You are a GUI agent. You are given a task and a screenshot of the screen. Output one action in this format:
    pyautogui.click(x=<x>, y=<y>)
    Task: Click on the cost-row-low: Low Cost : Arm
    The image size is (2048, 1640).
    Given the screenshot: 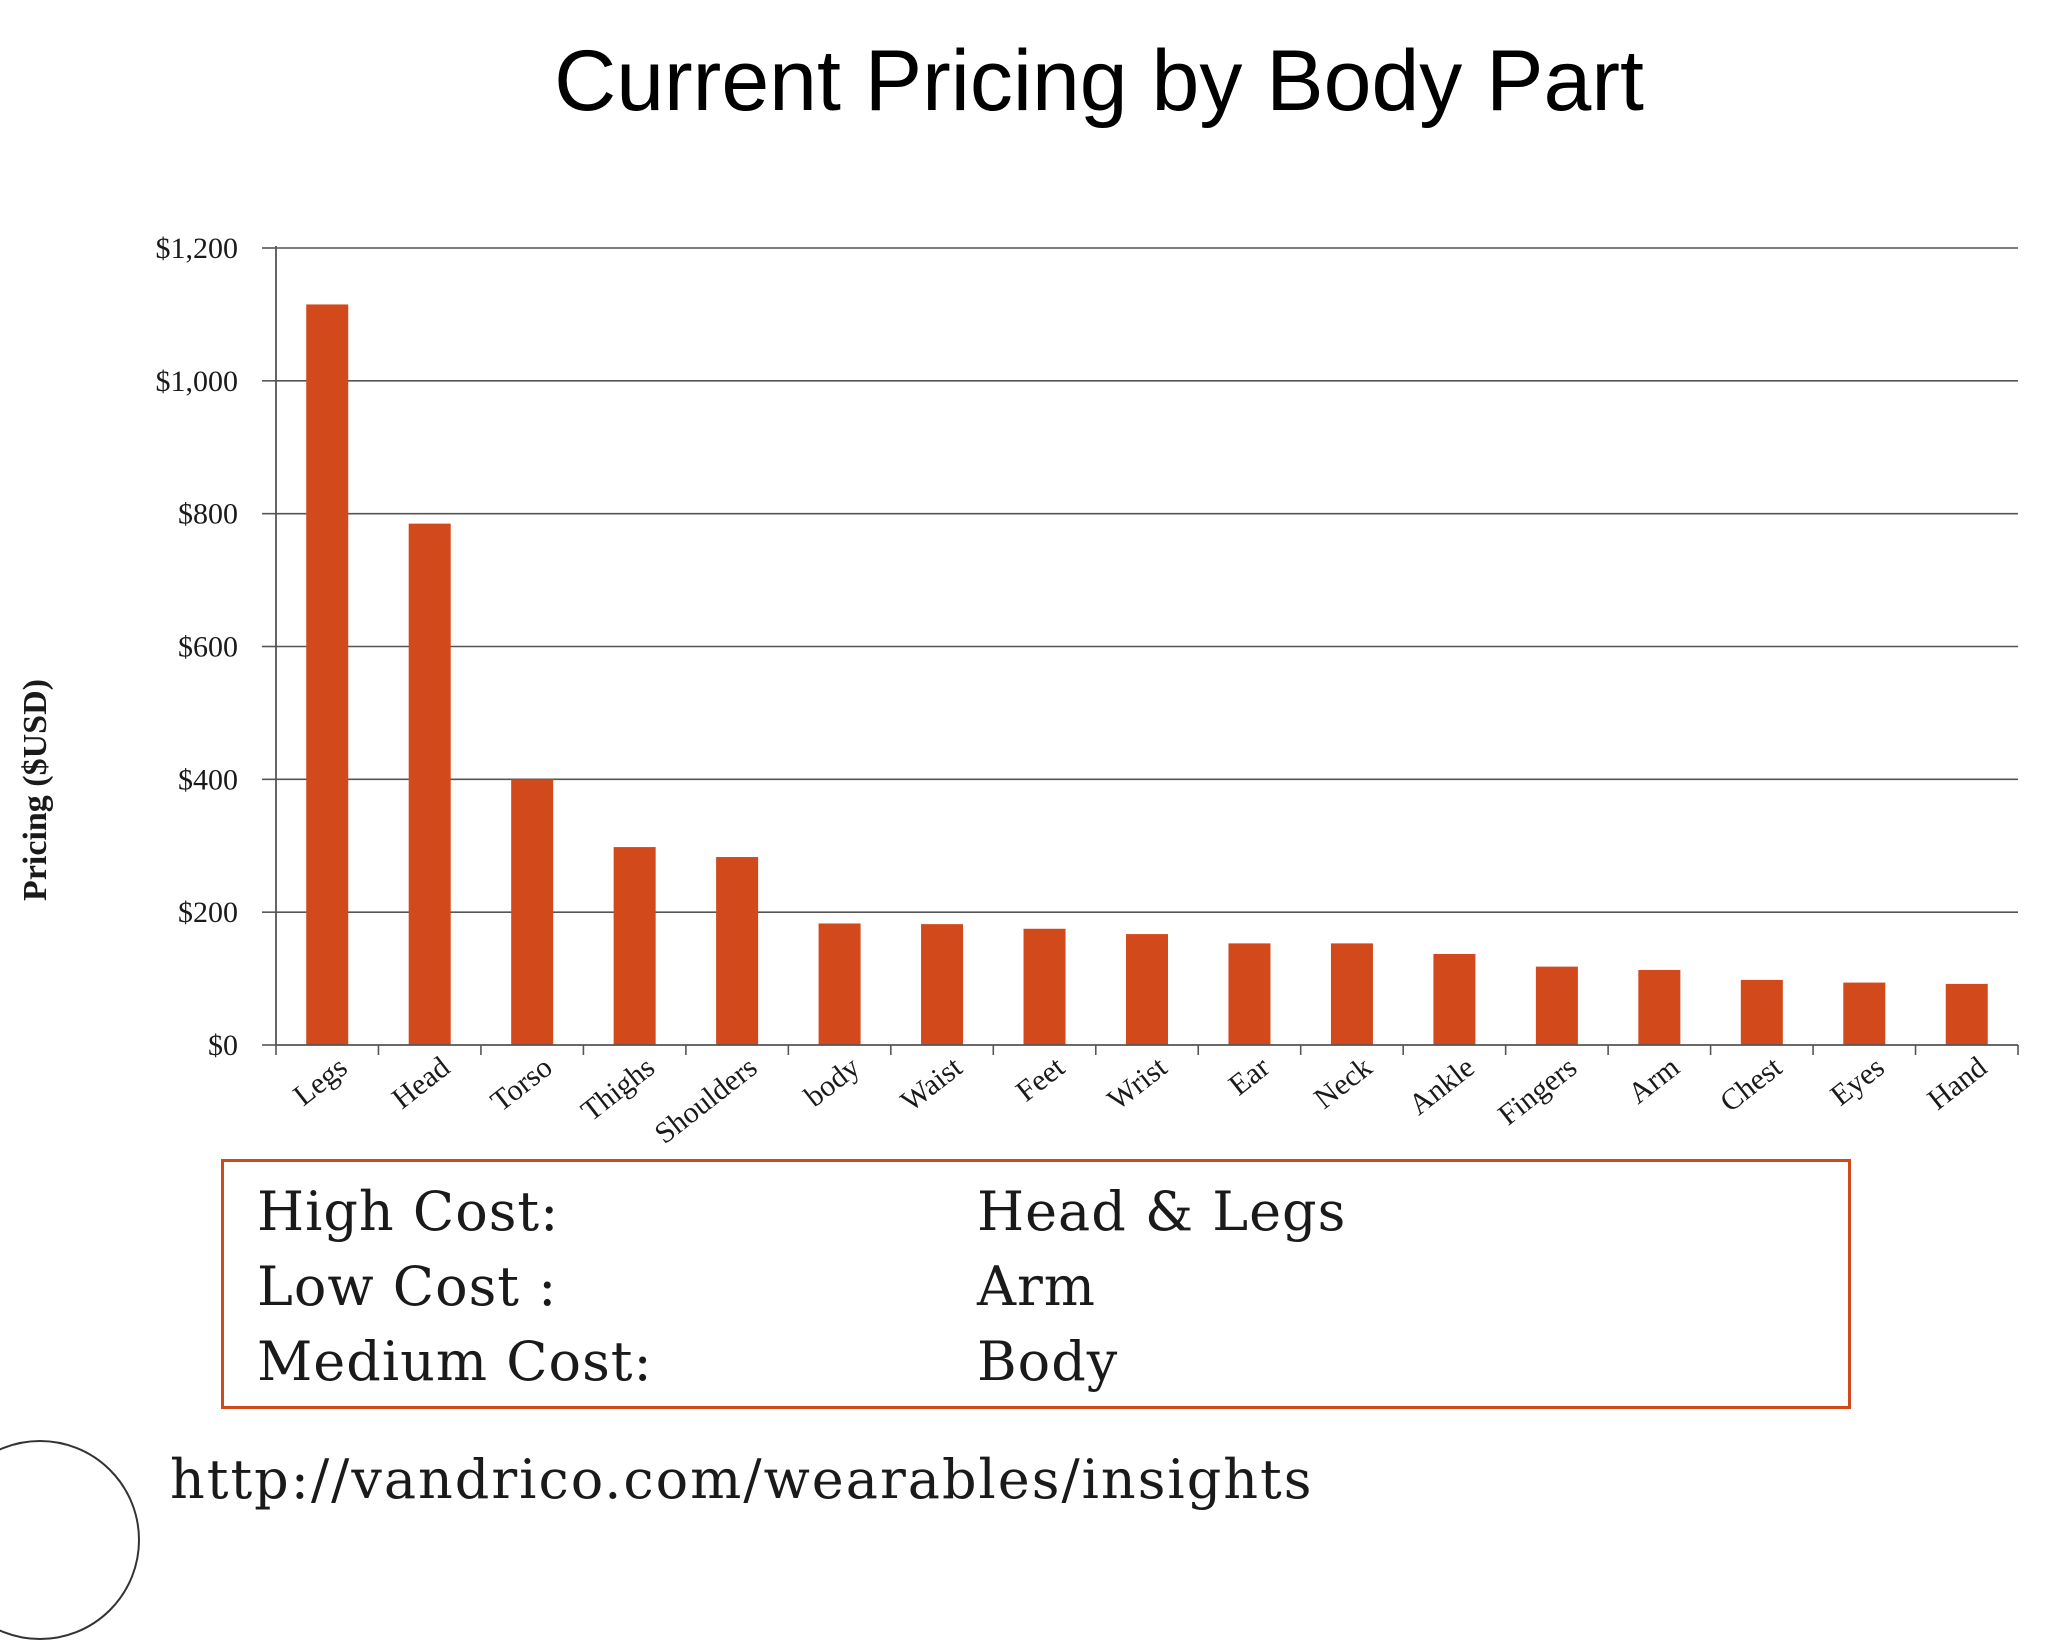 What is the action you would take?
    pyautogui.click(x=1037, y=1290)
    